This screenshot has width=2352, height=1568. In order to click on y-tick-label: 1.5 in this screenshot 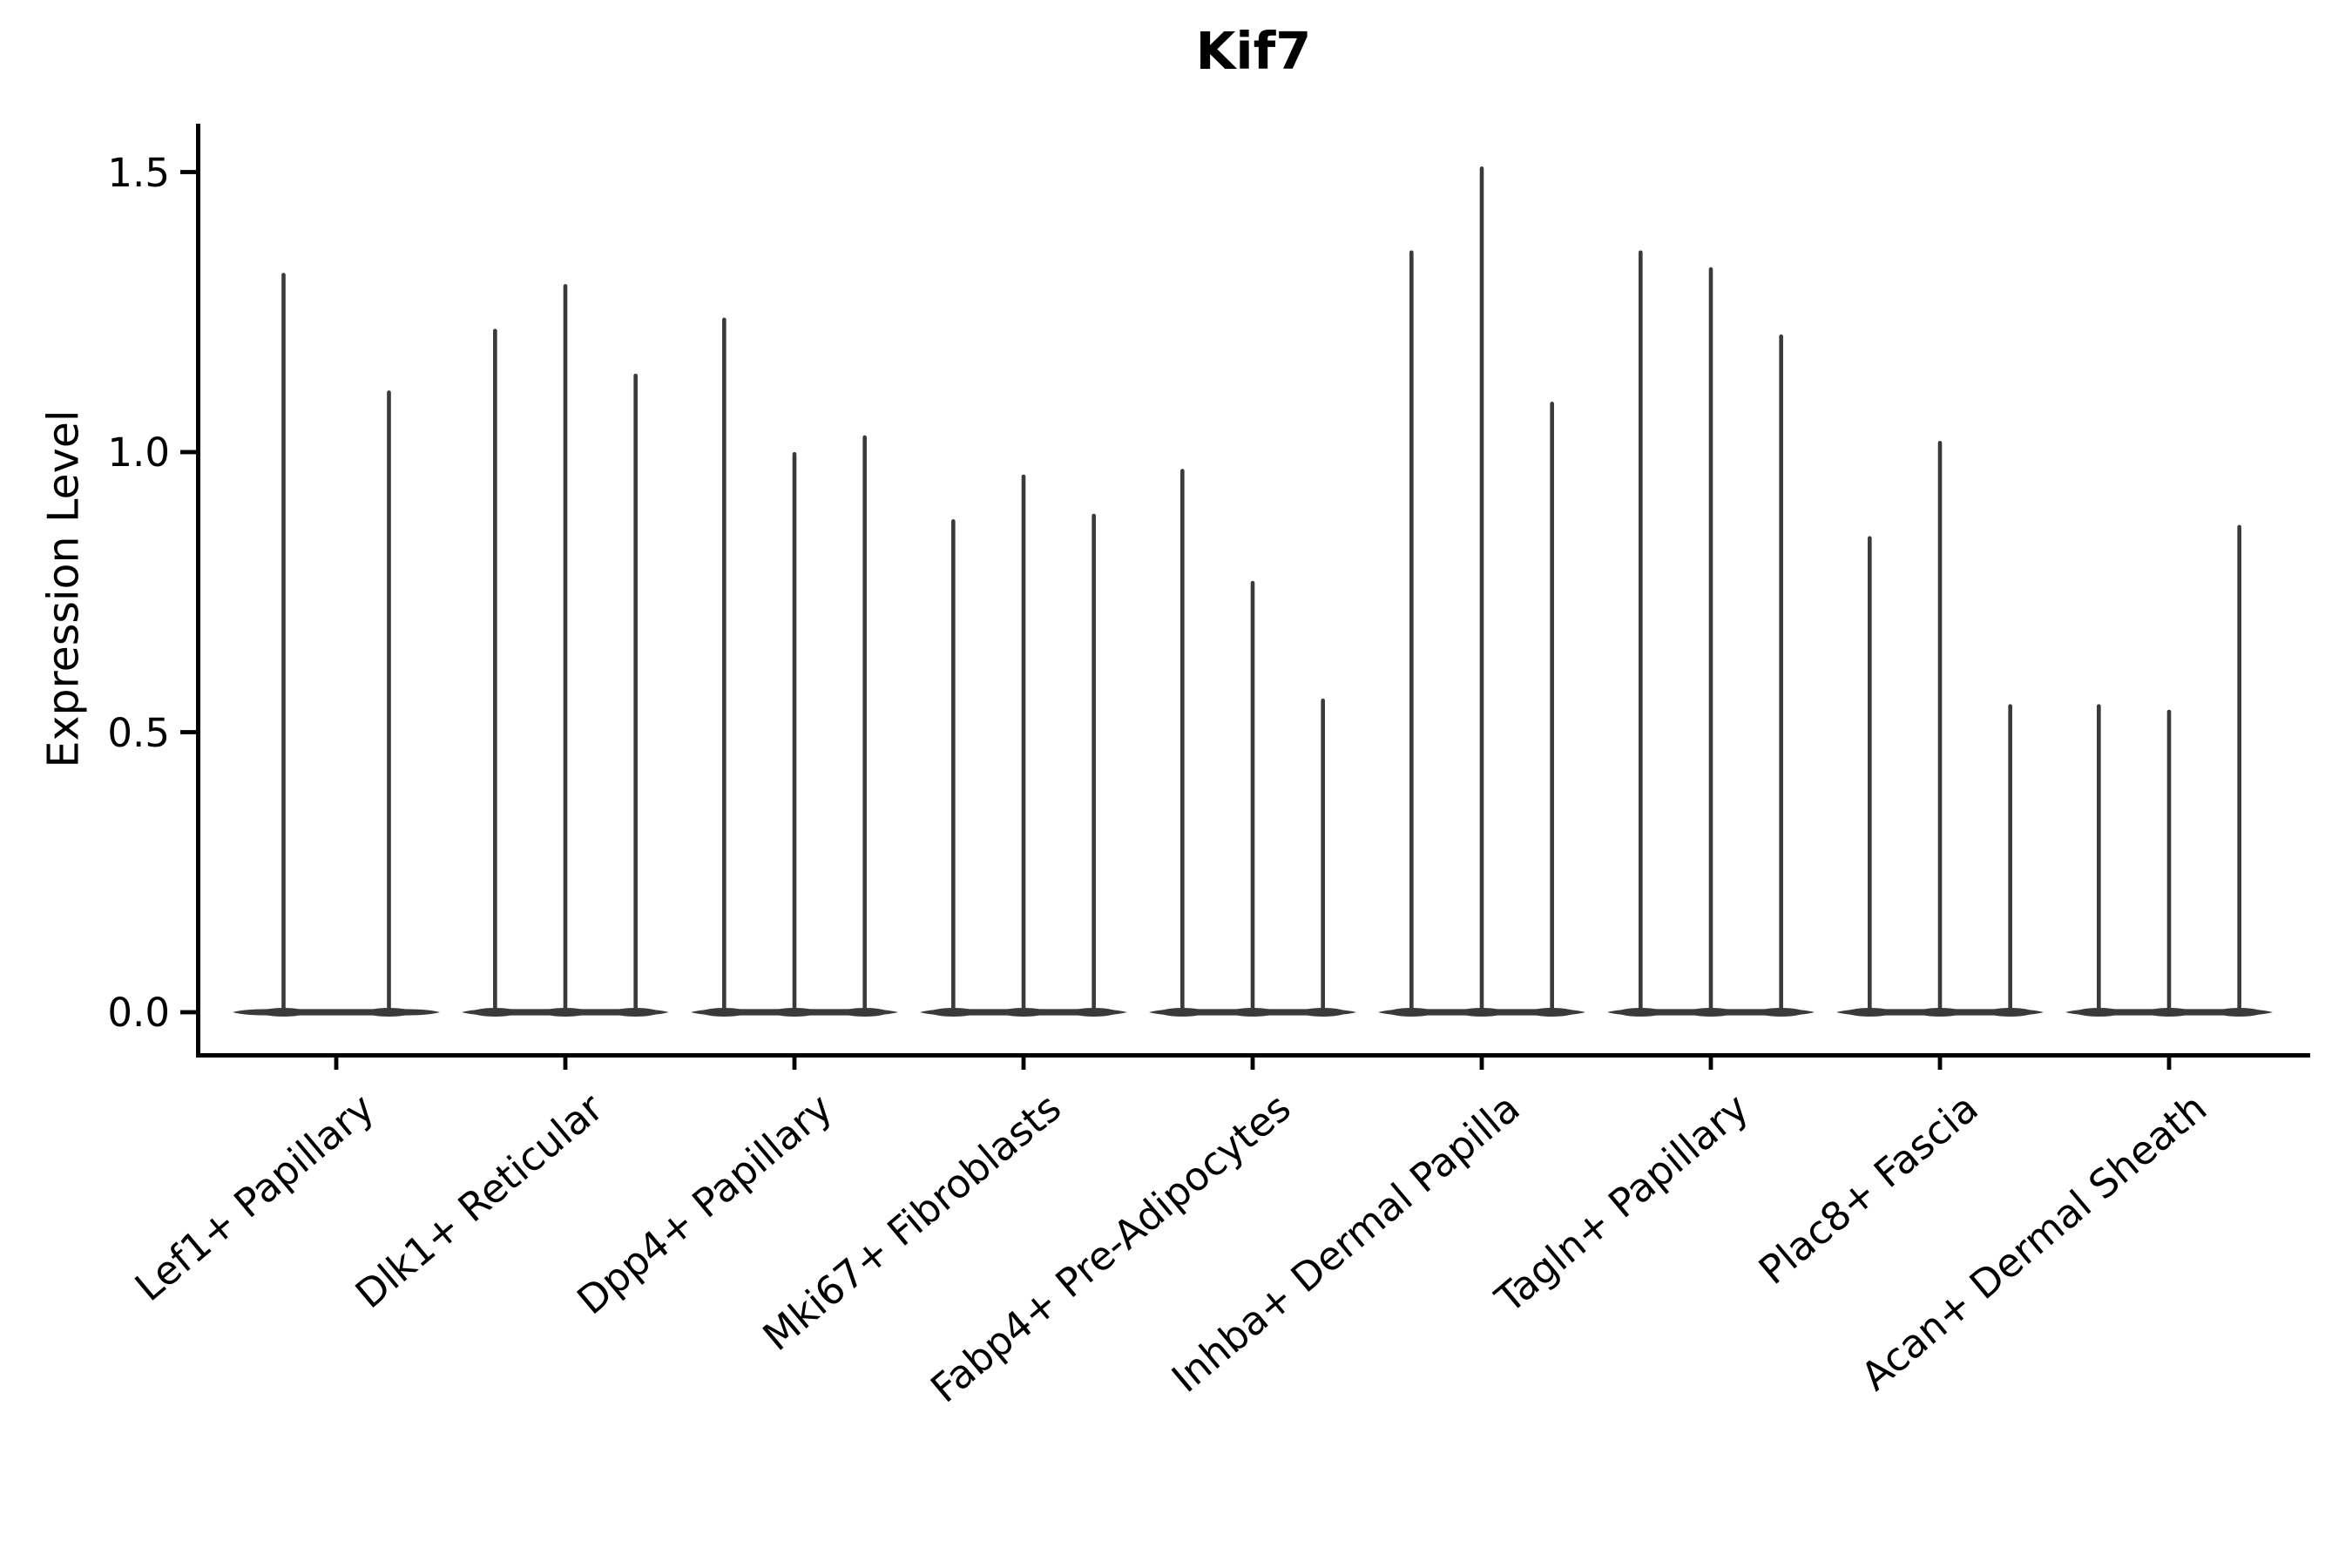, I will do `click(138, 172)`.